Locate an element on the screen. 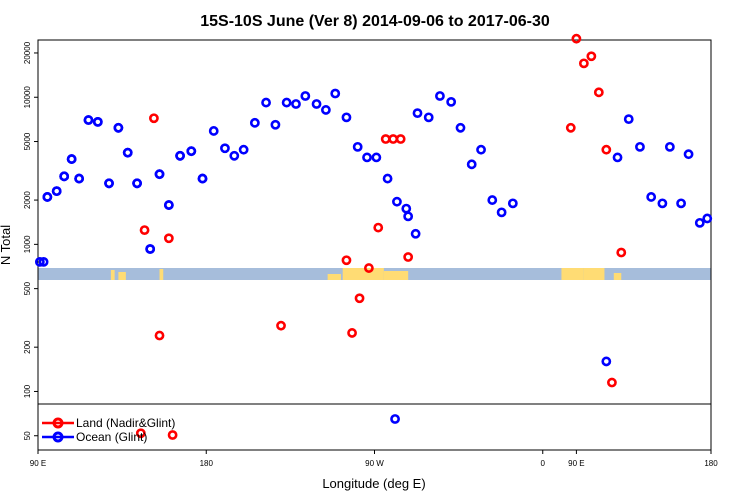 The width and height of the screenshot is (750, 500). legend: Land (Nadir&Glint) Ocean (Glint) is located at coordinates (108, 430).